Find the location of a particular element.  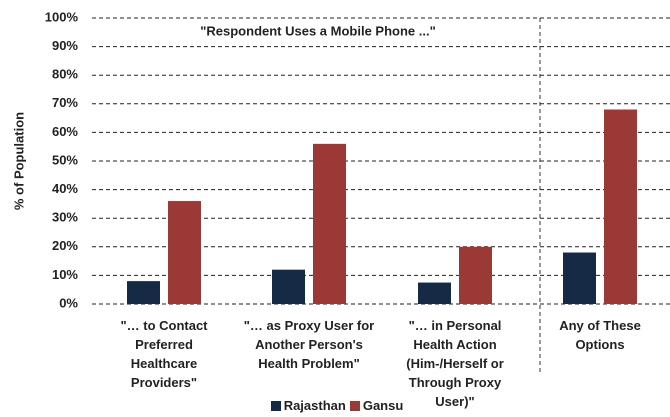

y-tick-label: 0% is located at coordinates (68, 302).